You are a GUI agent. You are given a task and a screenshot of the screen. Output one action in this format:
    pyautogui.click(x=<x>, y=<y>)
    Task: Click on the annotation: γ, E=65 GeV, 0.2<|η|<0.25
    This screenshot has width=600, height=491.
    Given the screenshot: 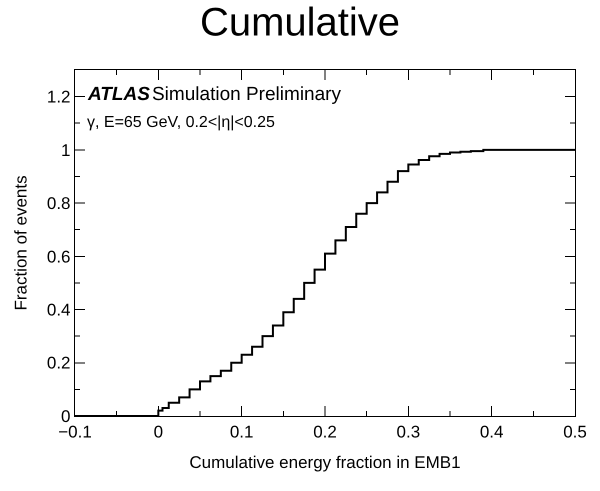 What is the action you would take?
    pyautogui.click(x=181, y=122)
    